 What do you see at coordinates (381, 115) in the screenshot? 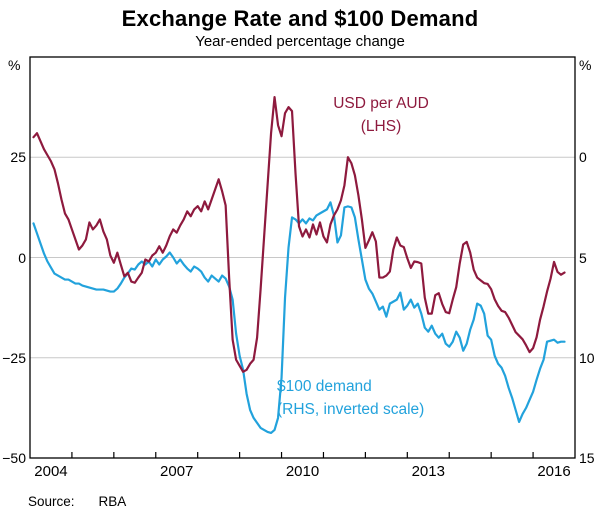
I see `annotation-usd-per-aud: USD per AUD (LHS)` at bounding box center [381, 115].